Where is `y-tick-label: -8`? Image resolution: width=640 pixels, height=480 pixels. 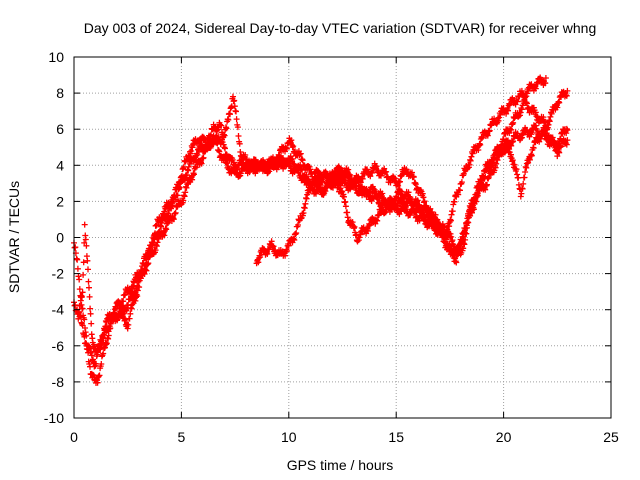 y-tick-label: -8 is located at coordinates (58, 382).